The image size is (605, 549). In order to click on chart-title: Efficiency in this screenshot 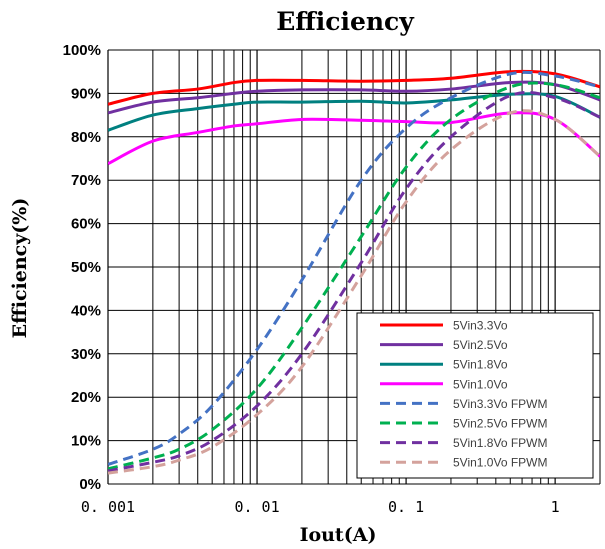, I will do `click(345, 21)`.